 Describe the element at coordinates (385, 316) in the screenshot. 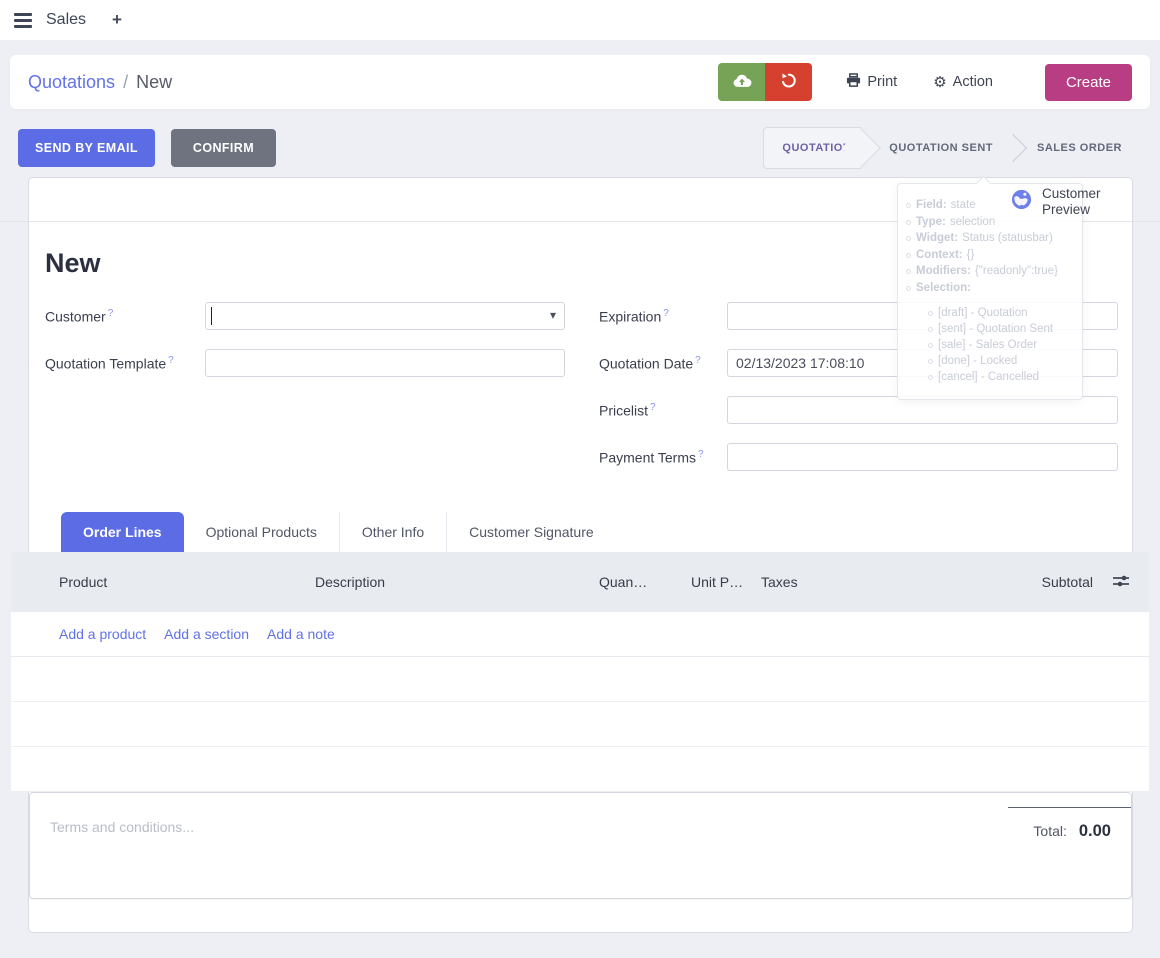

I see `customer-input` at that location.